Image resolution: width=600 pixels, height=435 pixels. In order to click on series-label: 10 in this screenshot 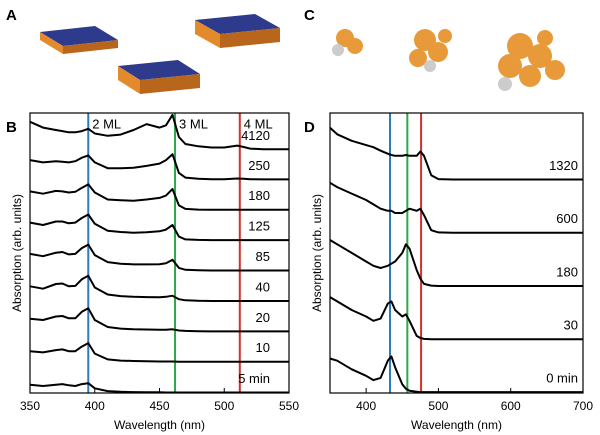, I will do `click(263, 347)`.